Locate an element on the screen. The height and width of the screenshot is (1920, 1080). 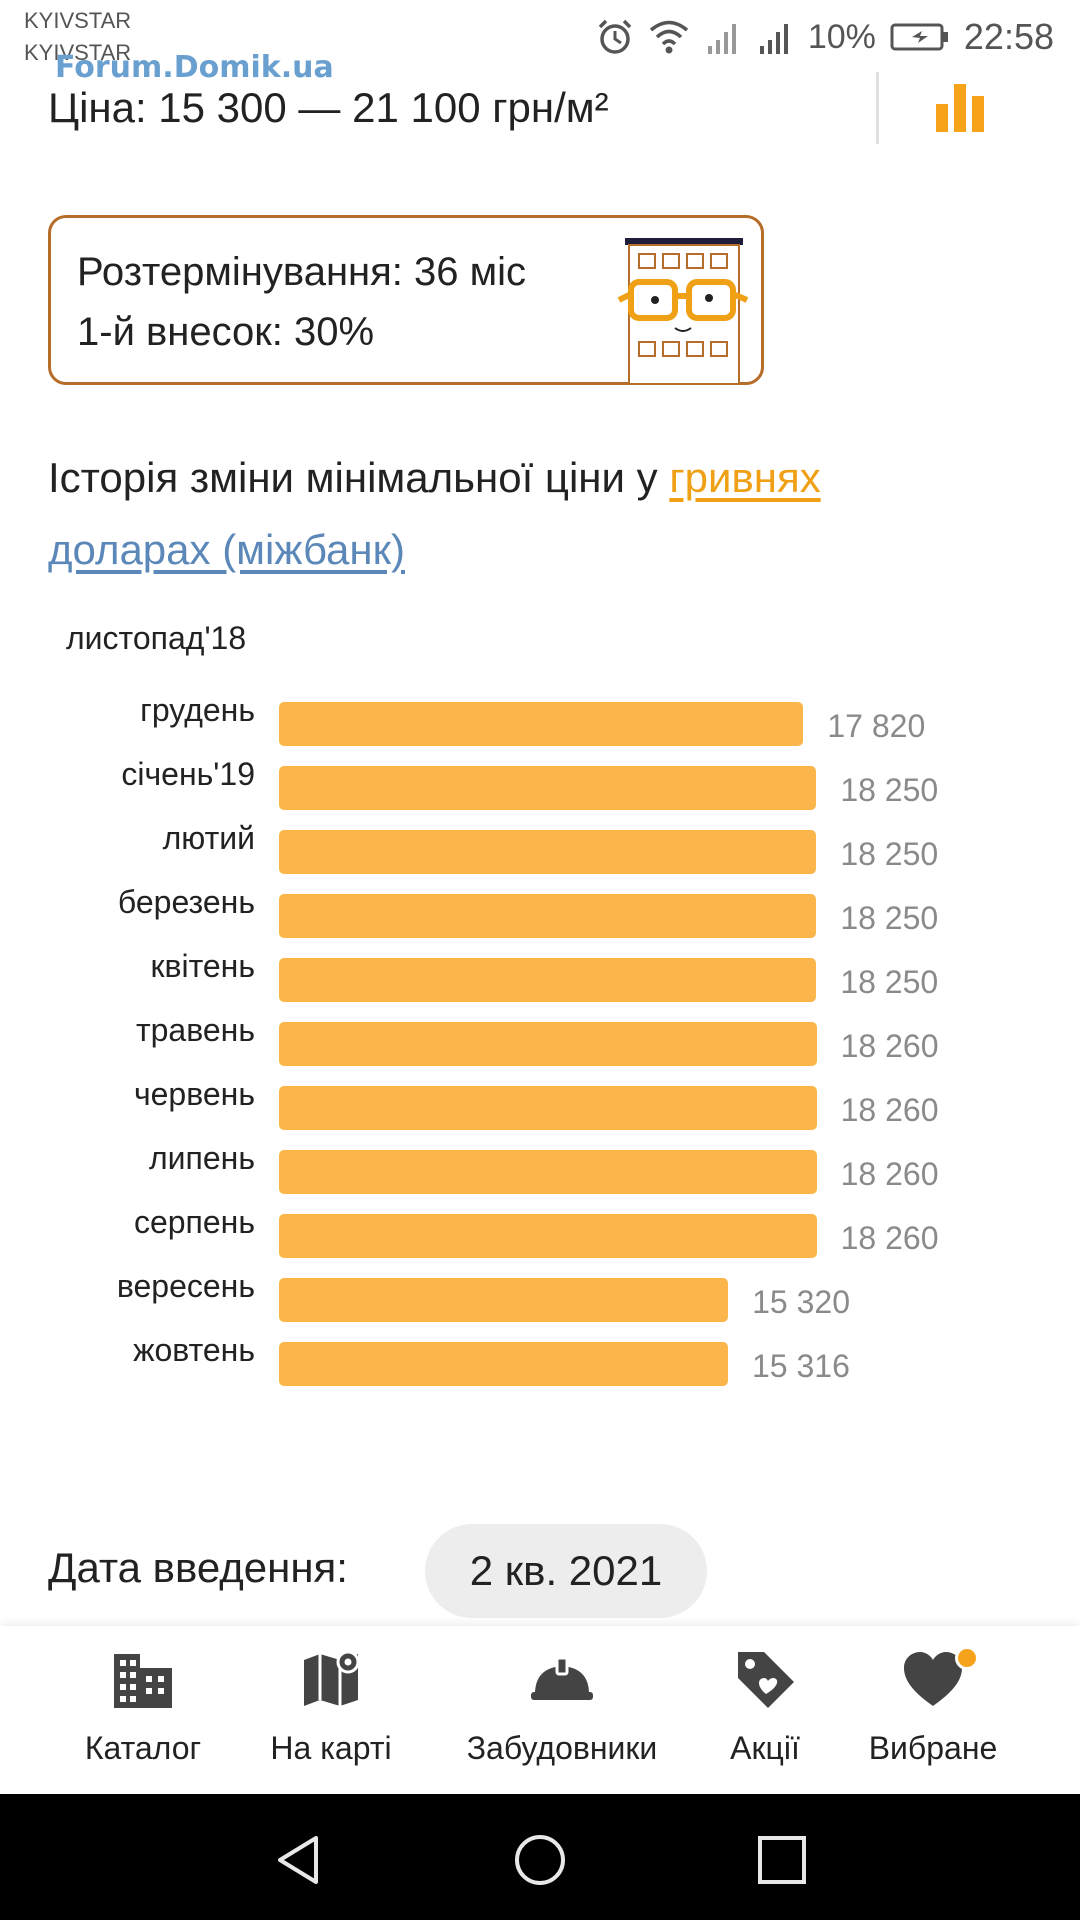
status-indicators: 10% 22:58 is located at coordinates (825, 37).